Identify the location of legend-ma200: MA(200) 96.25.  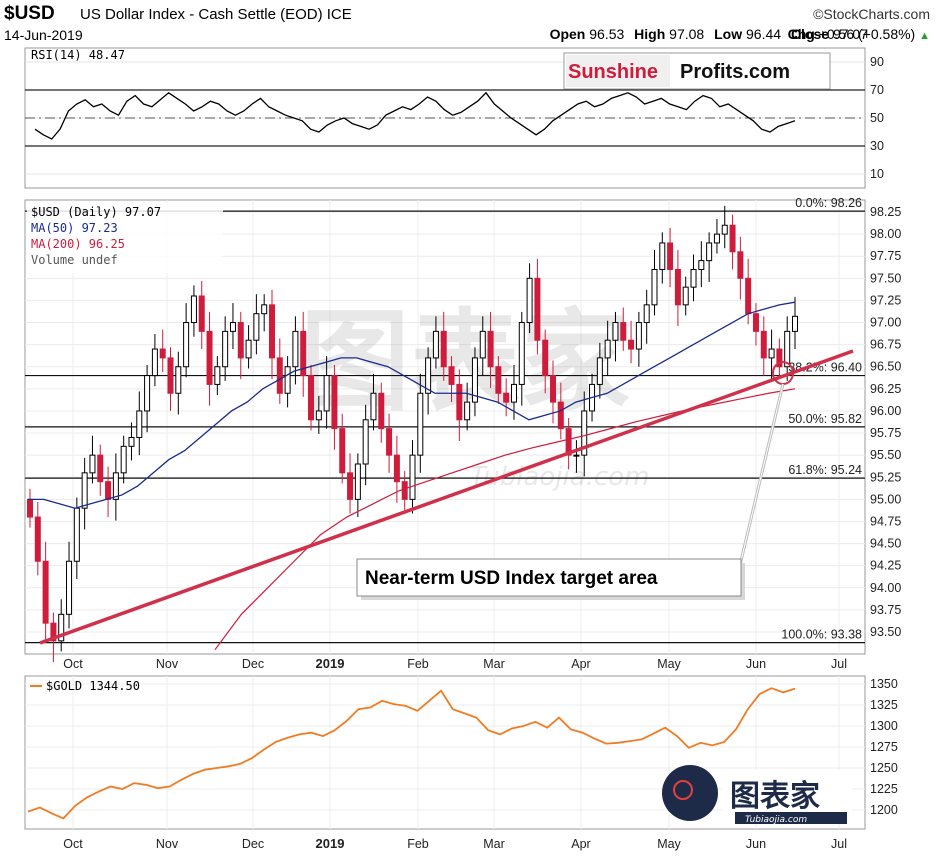
(78, 244).